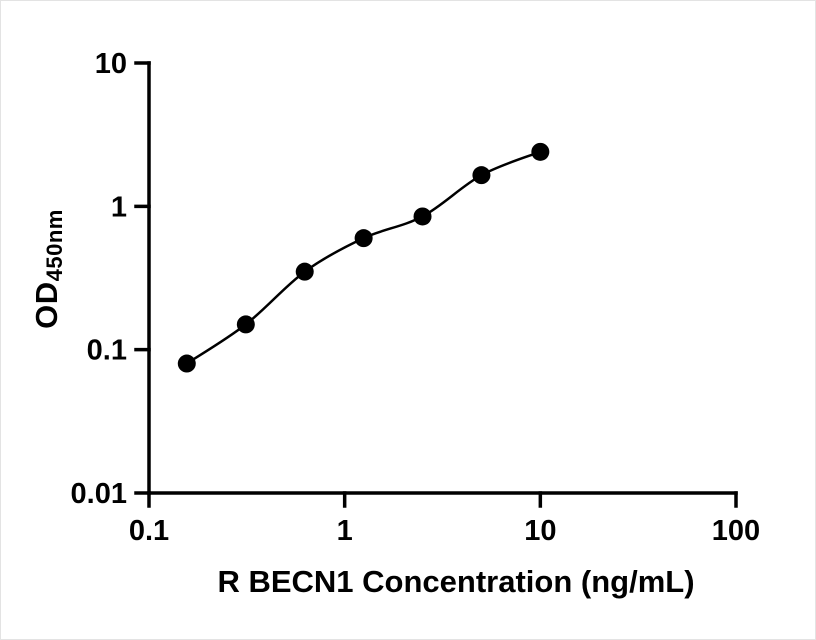 The width and height of the screenshot is (816, 640). What do you see at coordinates (46, 305) in the screenshot?
I see `y-axis-title-main: OD` at bounding box center [46, 305].